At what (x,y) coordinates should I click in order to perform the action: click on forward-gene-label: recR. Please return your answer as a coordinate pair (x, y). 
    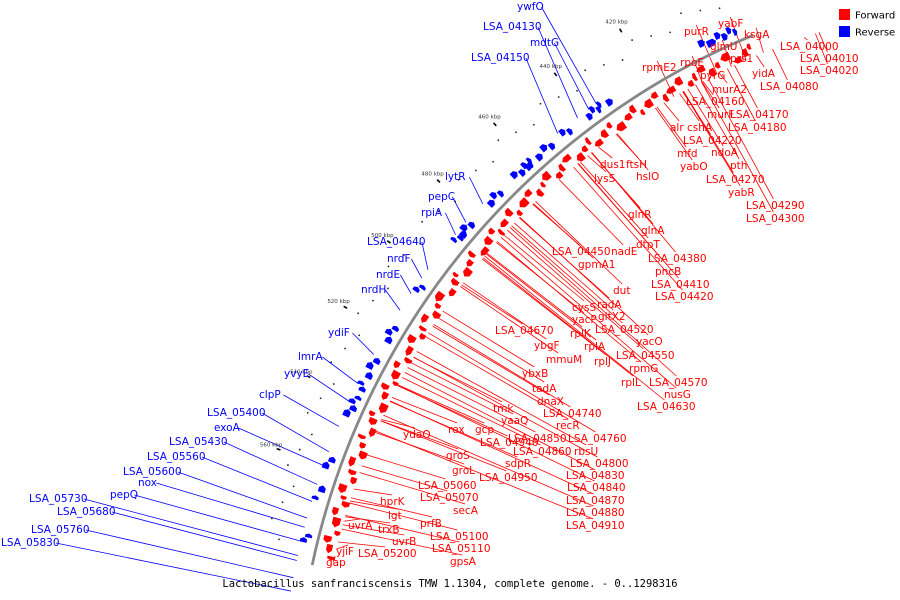
    Looking at the image, I should click on (568, 426).